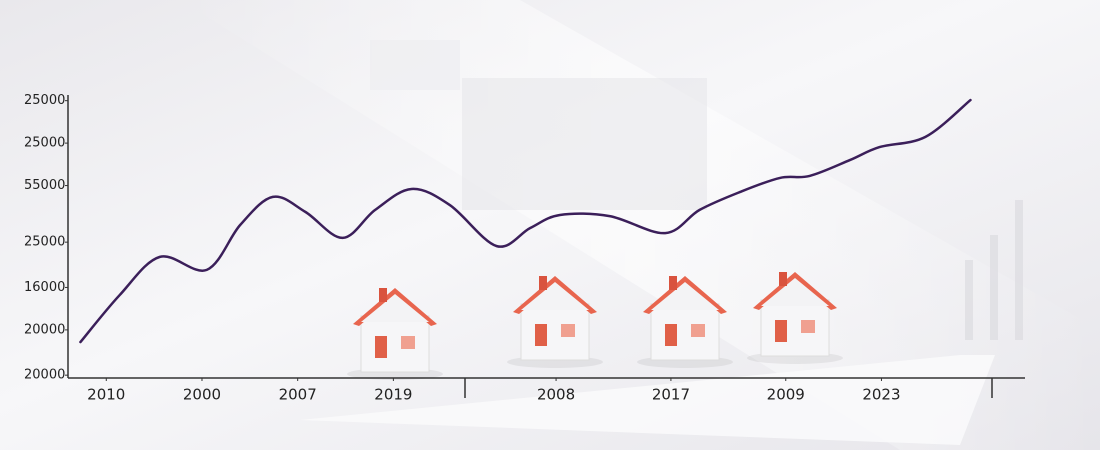 The width and height of the screenshot is (1100, 450). Describe the element at coordinates (202, 395) in the screenshot. I see `x-tick-label: 2000` at that location.